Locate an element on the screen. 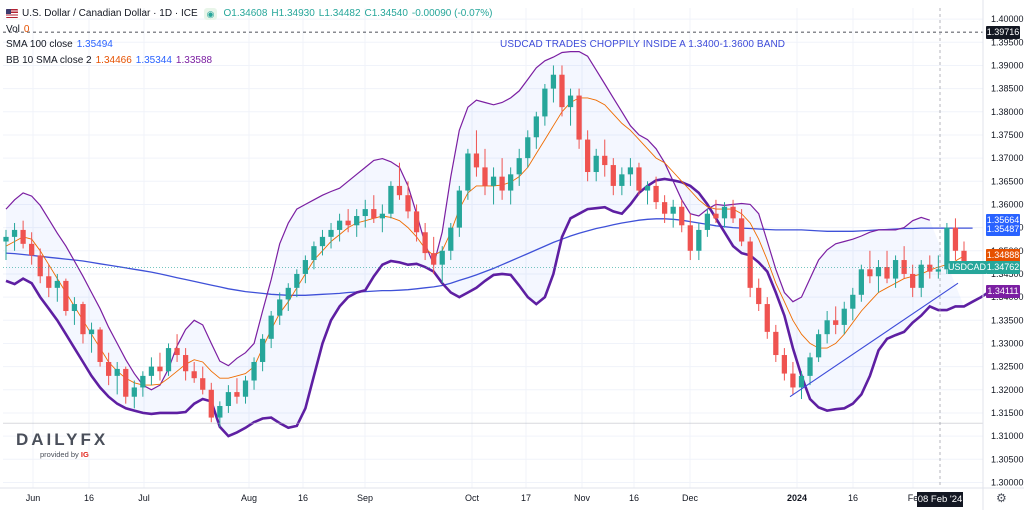 The height and width of the screenshot is (510, 1024). price-tick-label: 1.30000 is located at coordinates (1007, 482).